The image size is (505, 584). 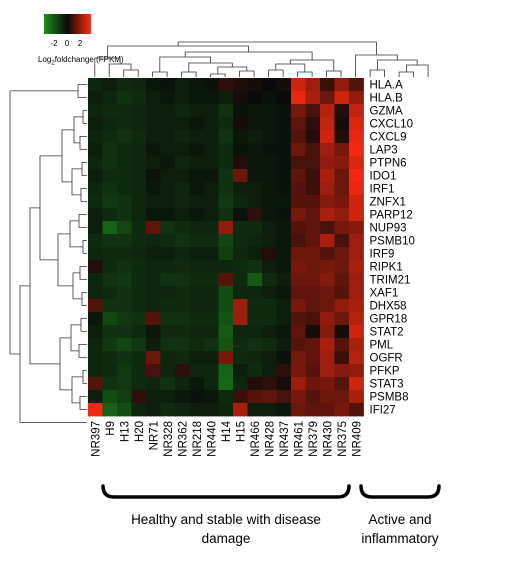 What do you see at coordinates (240, 254) in the screenshot?
I see `heatmap-cell-irf9-h15` at bounding box center [240, 254].